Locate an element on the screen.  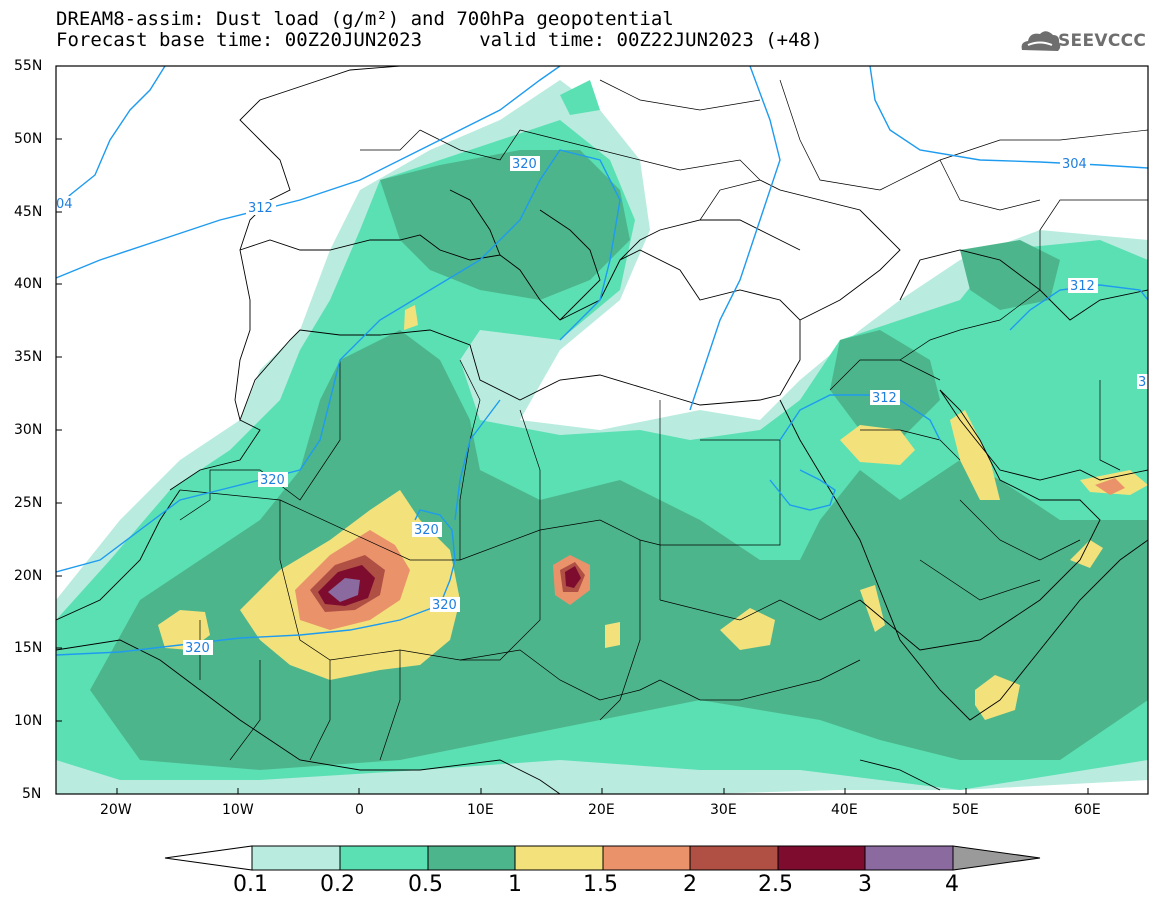
contour-label-320-south: 320 is located at coordinates (445, 605).